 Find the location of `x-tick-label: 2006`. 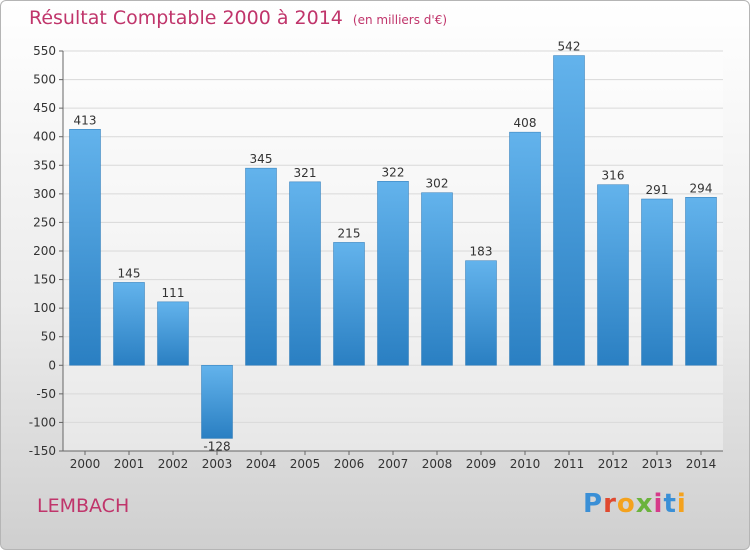

x-tick-label: 2006 is located at coordinates (349, 464).